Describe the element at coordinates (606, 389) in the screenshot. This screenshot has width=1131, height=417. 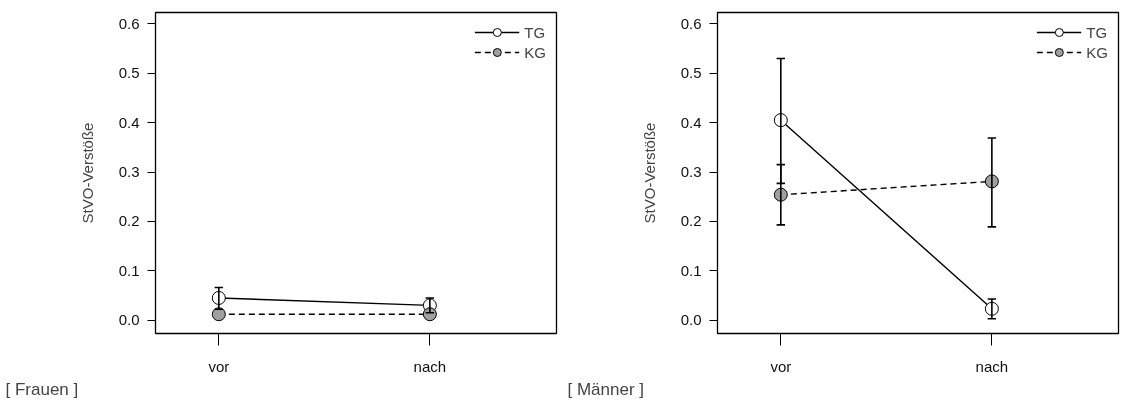
I see `text: [ Männer ]` at that location.